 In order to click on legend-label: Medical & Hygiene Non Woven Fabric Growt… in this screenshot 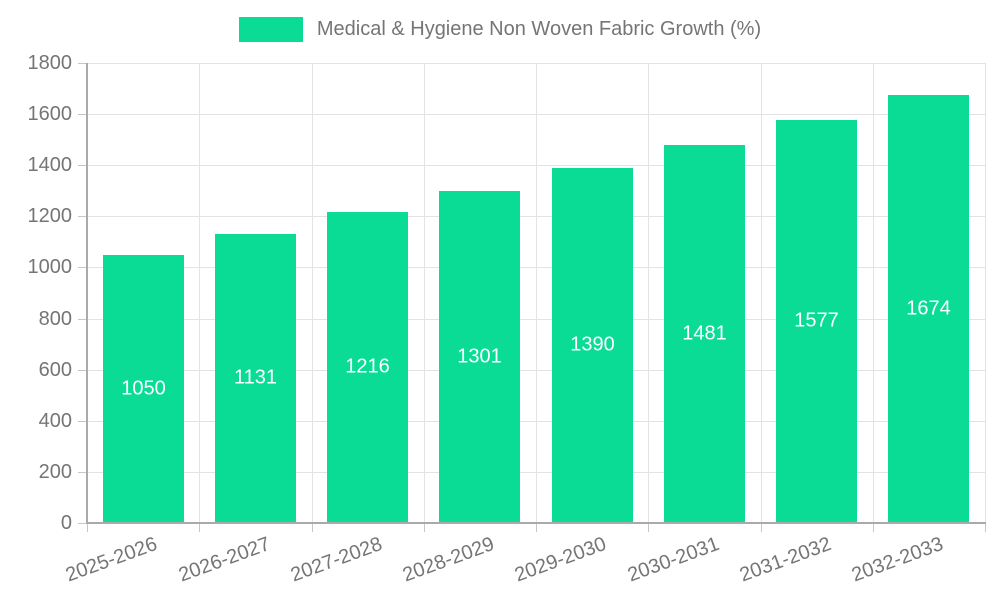, I will do `click(539, 29)`.